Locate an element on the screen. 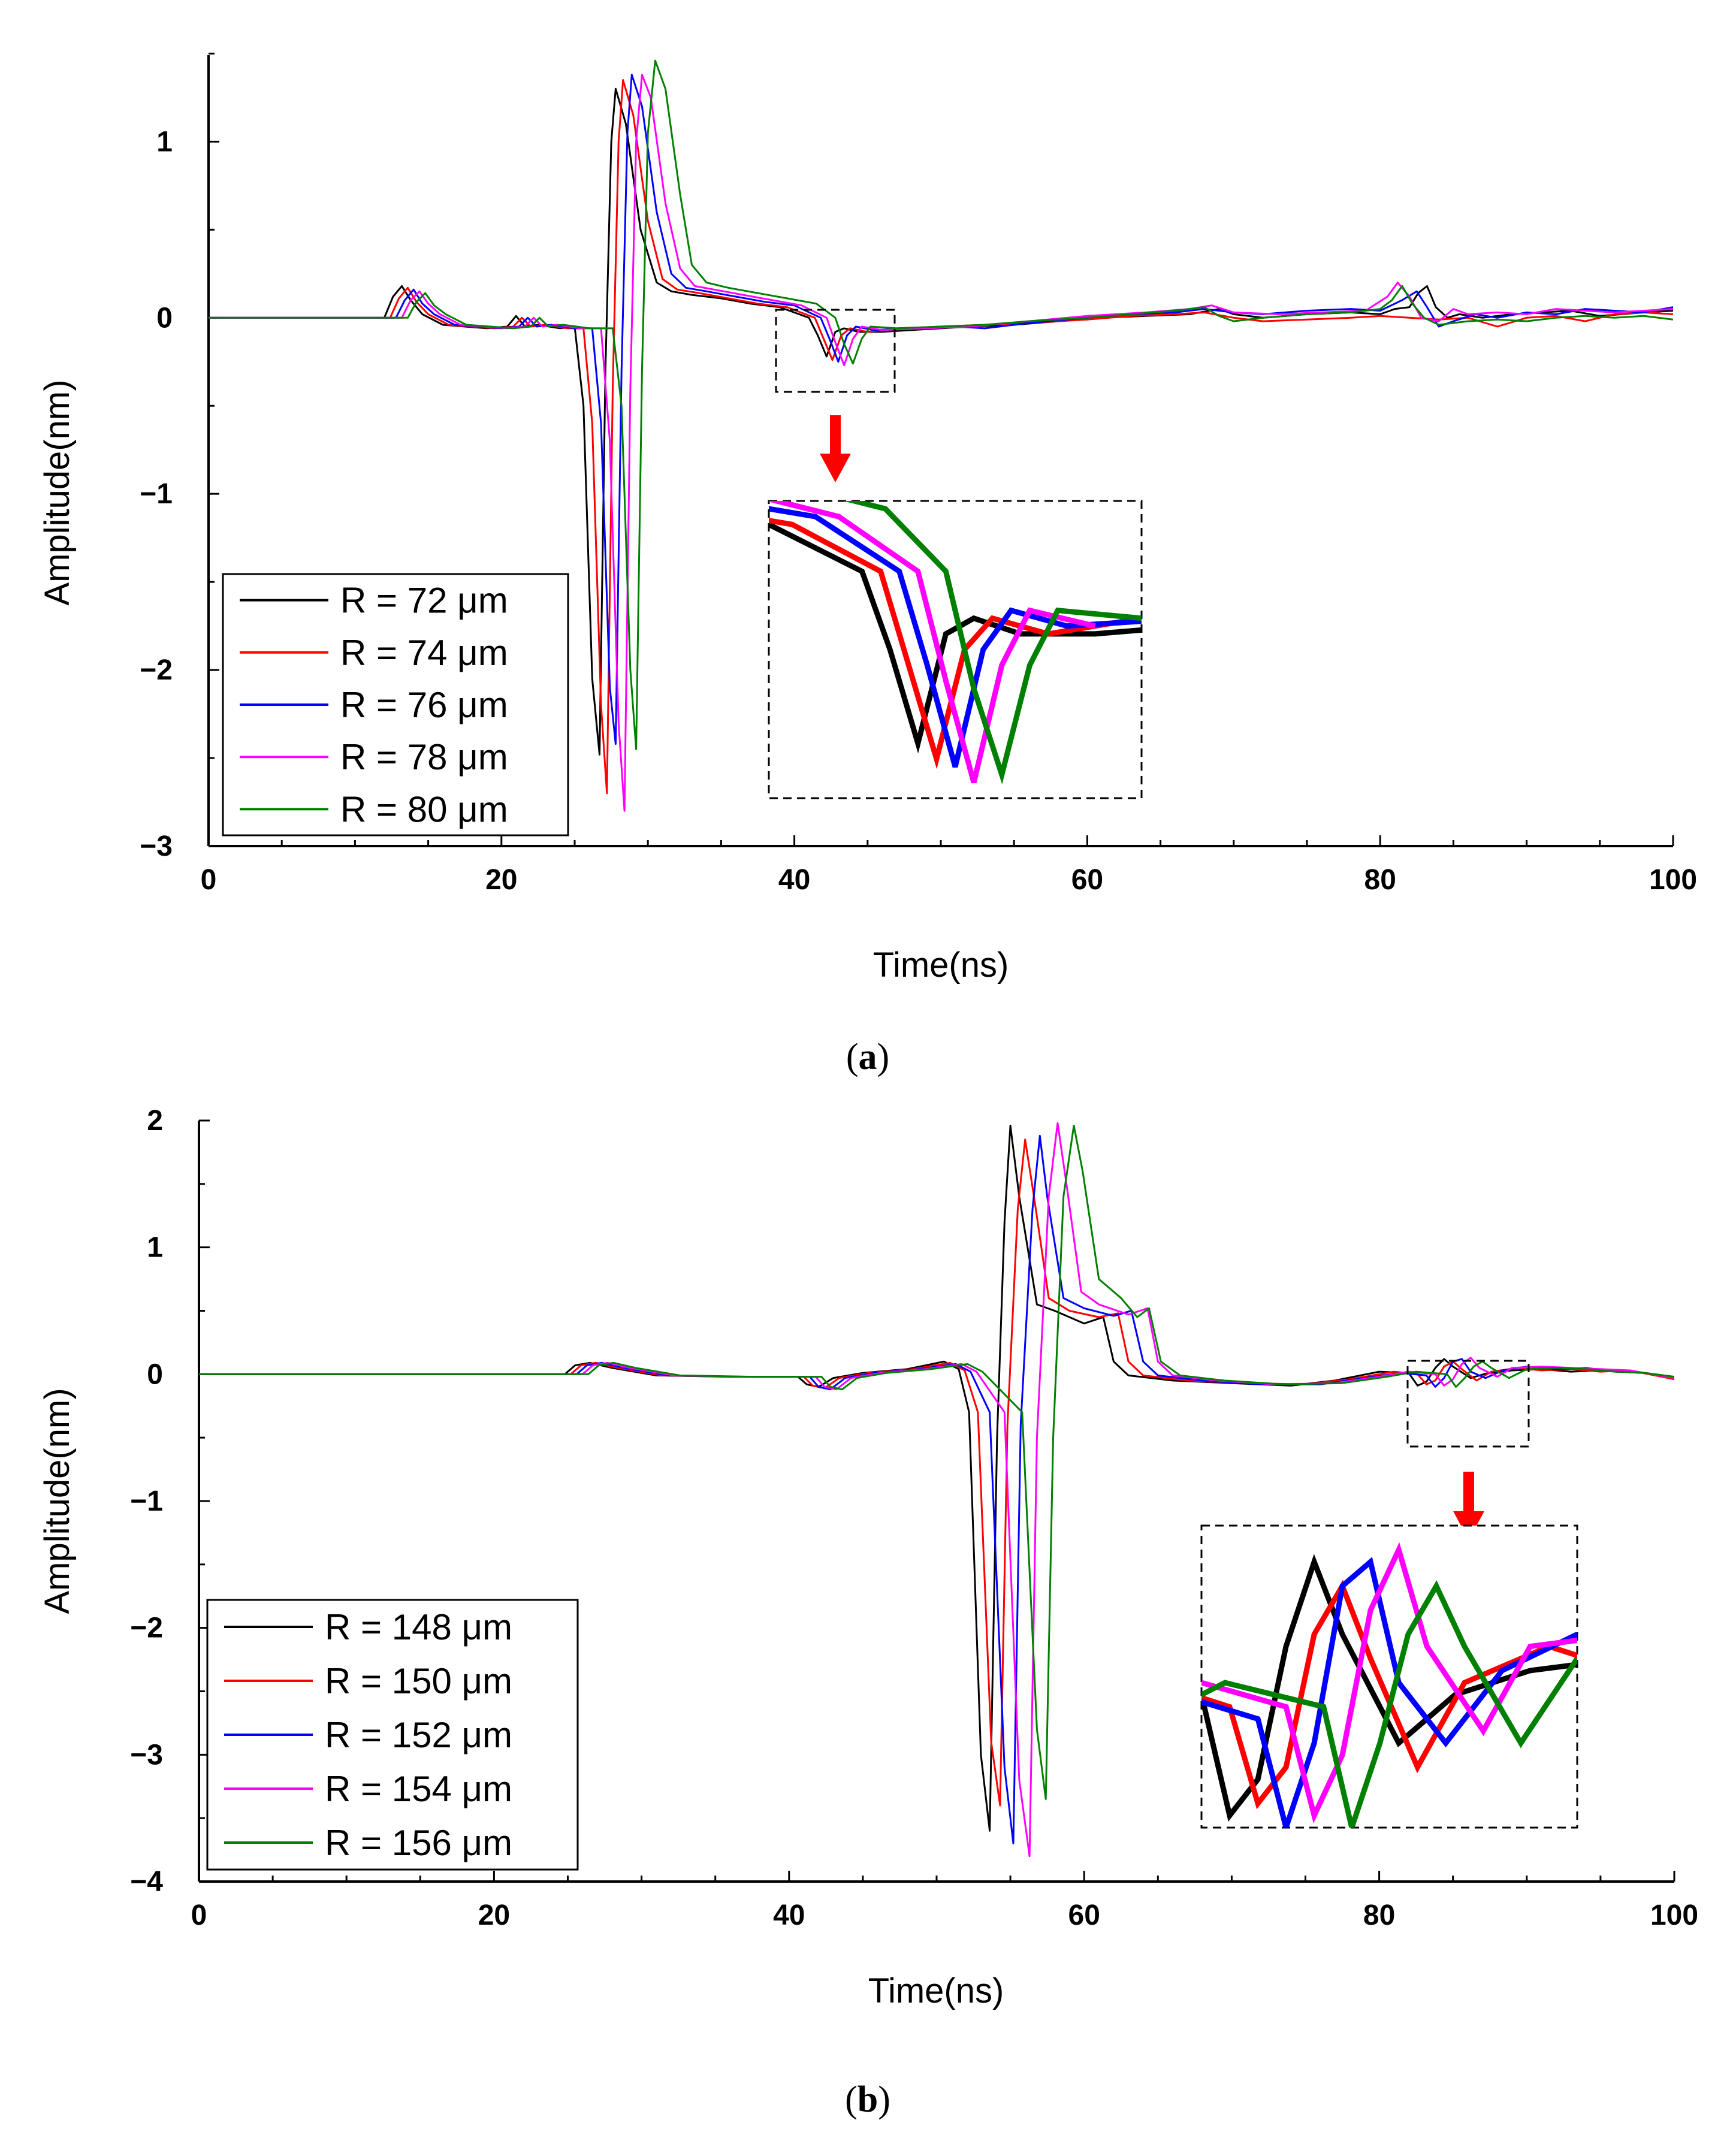 The image size is (1736, 2141). legend-label: R = 72 μm is located at coordinates (424, 601).